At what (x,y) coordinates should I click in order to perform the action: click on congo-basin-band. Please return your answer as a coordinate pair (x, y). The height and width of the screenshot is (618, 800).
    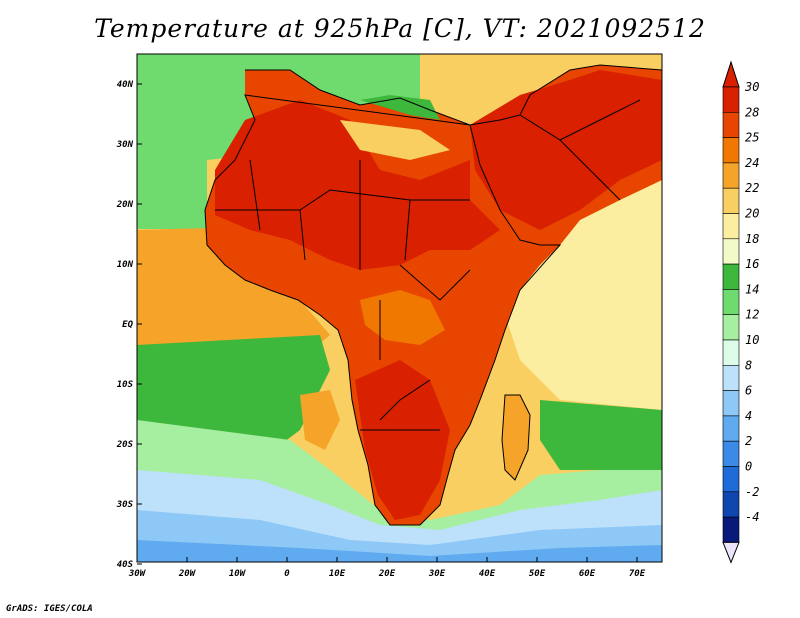
    Looking at the image, I should click on (402, 317).